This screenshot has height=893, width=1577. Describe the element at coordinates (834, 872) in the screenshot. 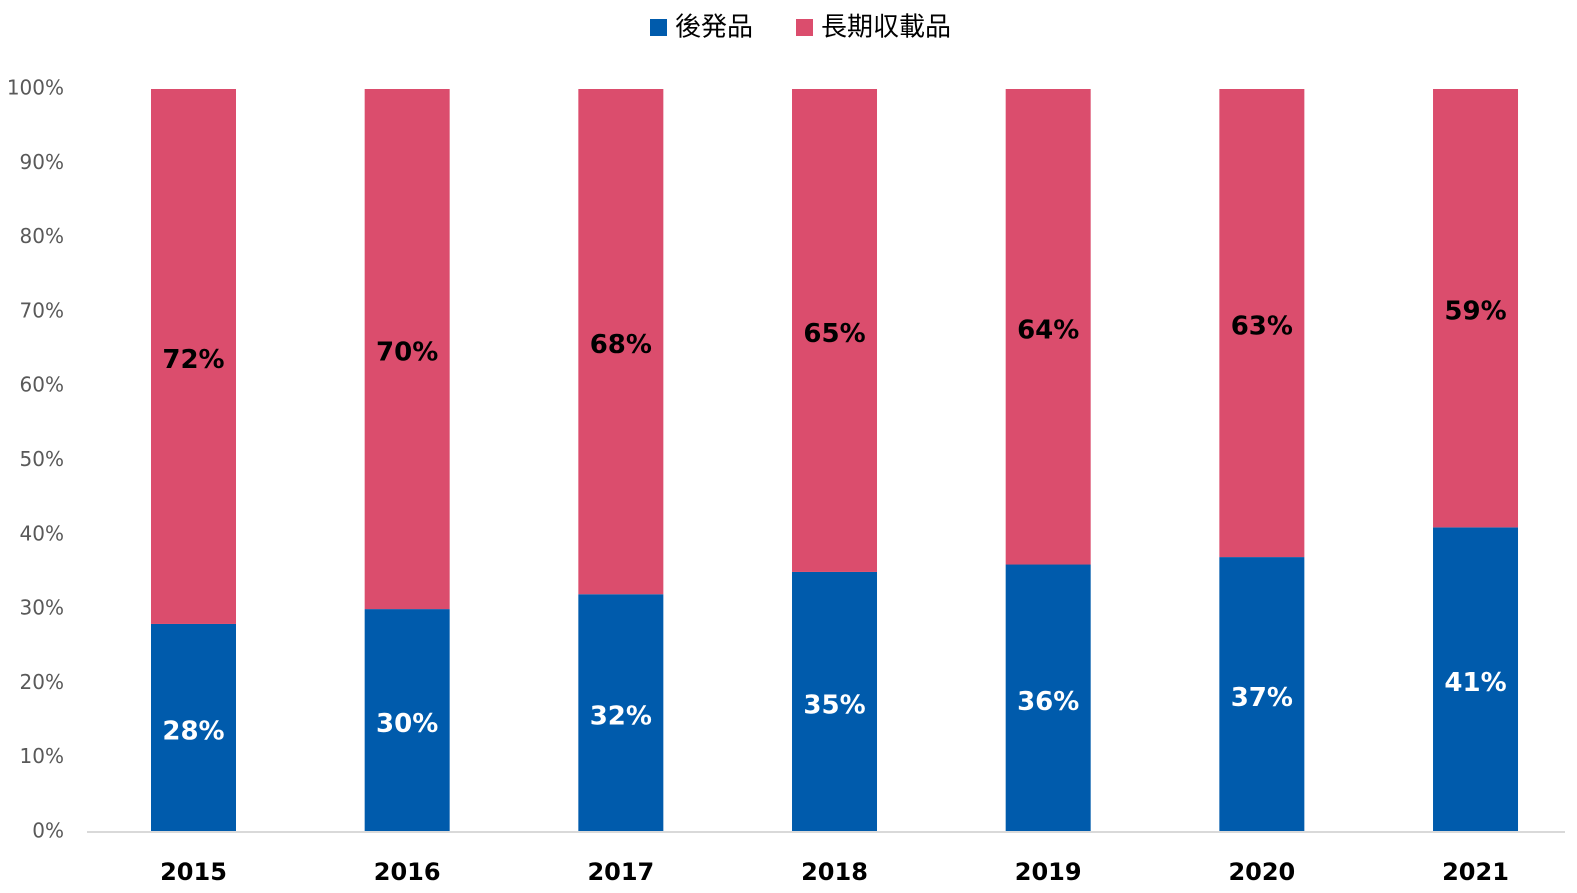

I see `x-tick-label: 2018` at that location.